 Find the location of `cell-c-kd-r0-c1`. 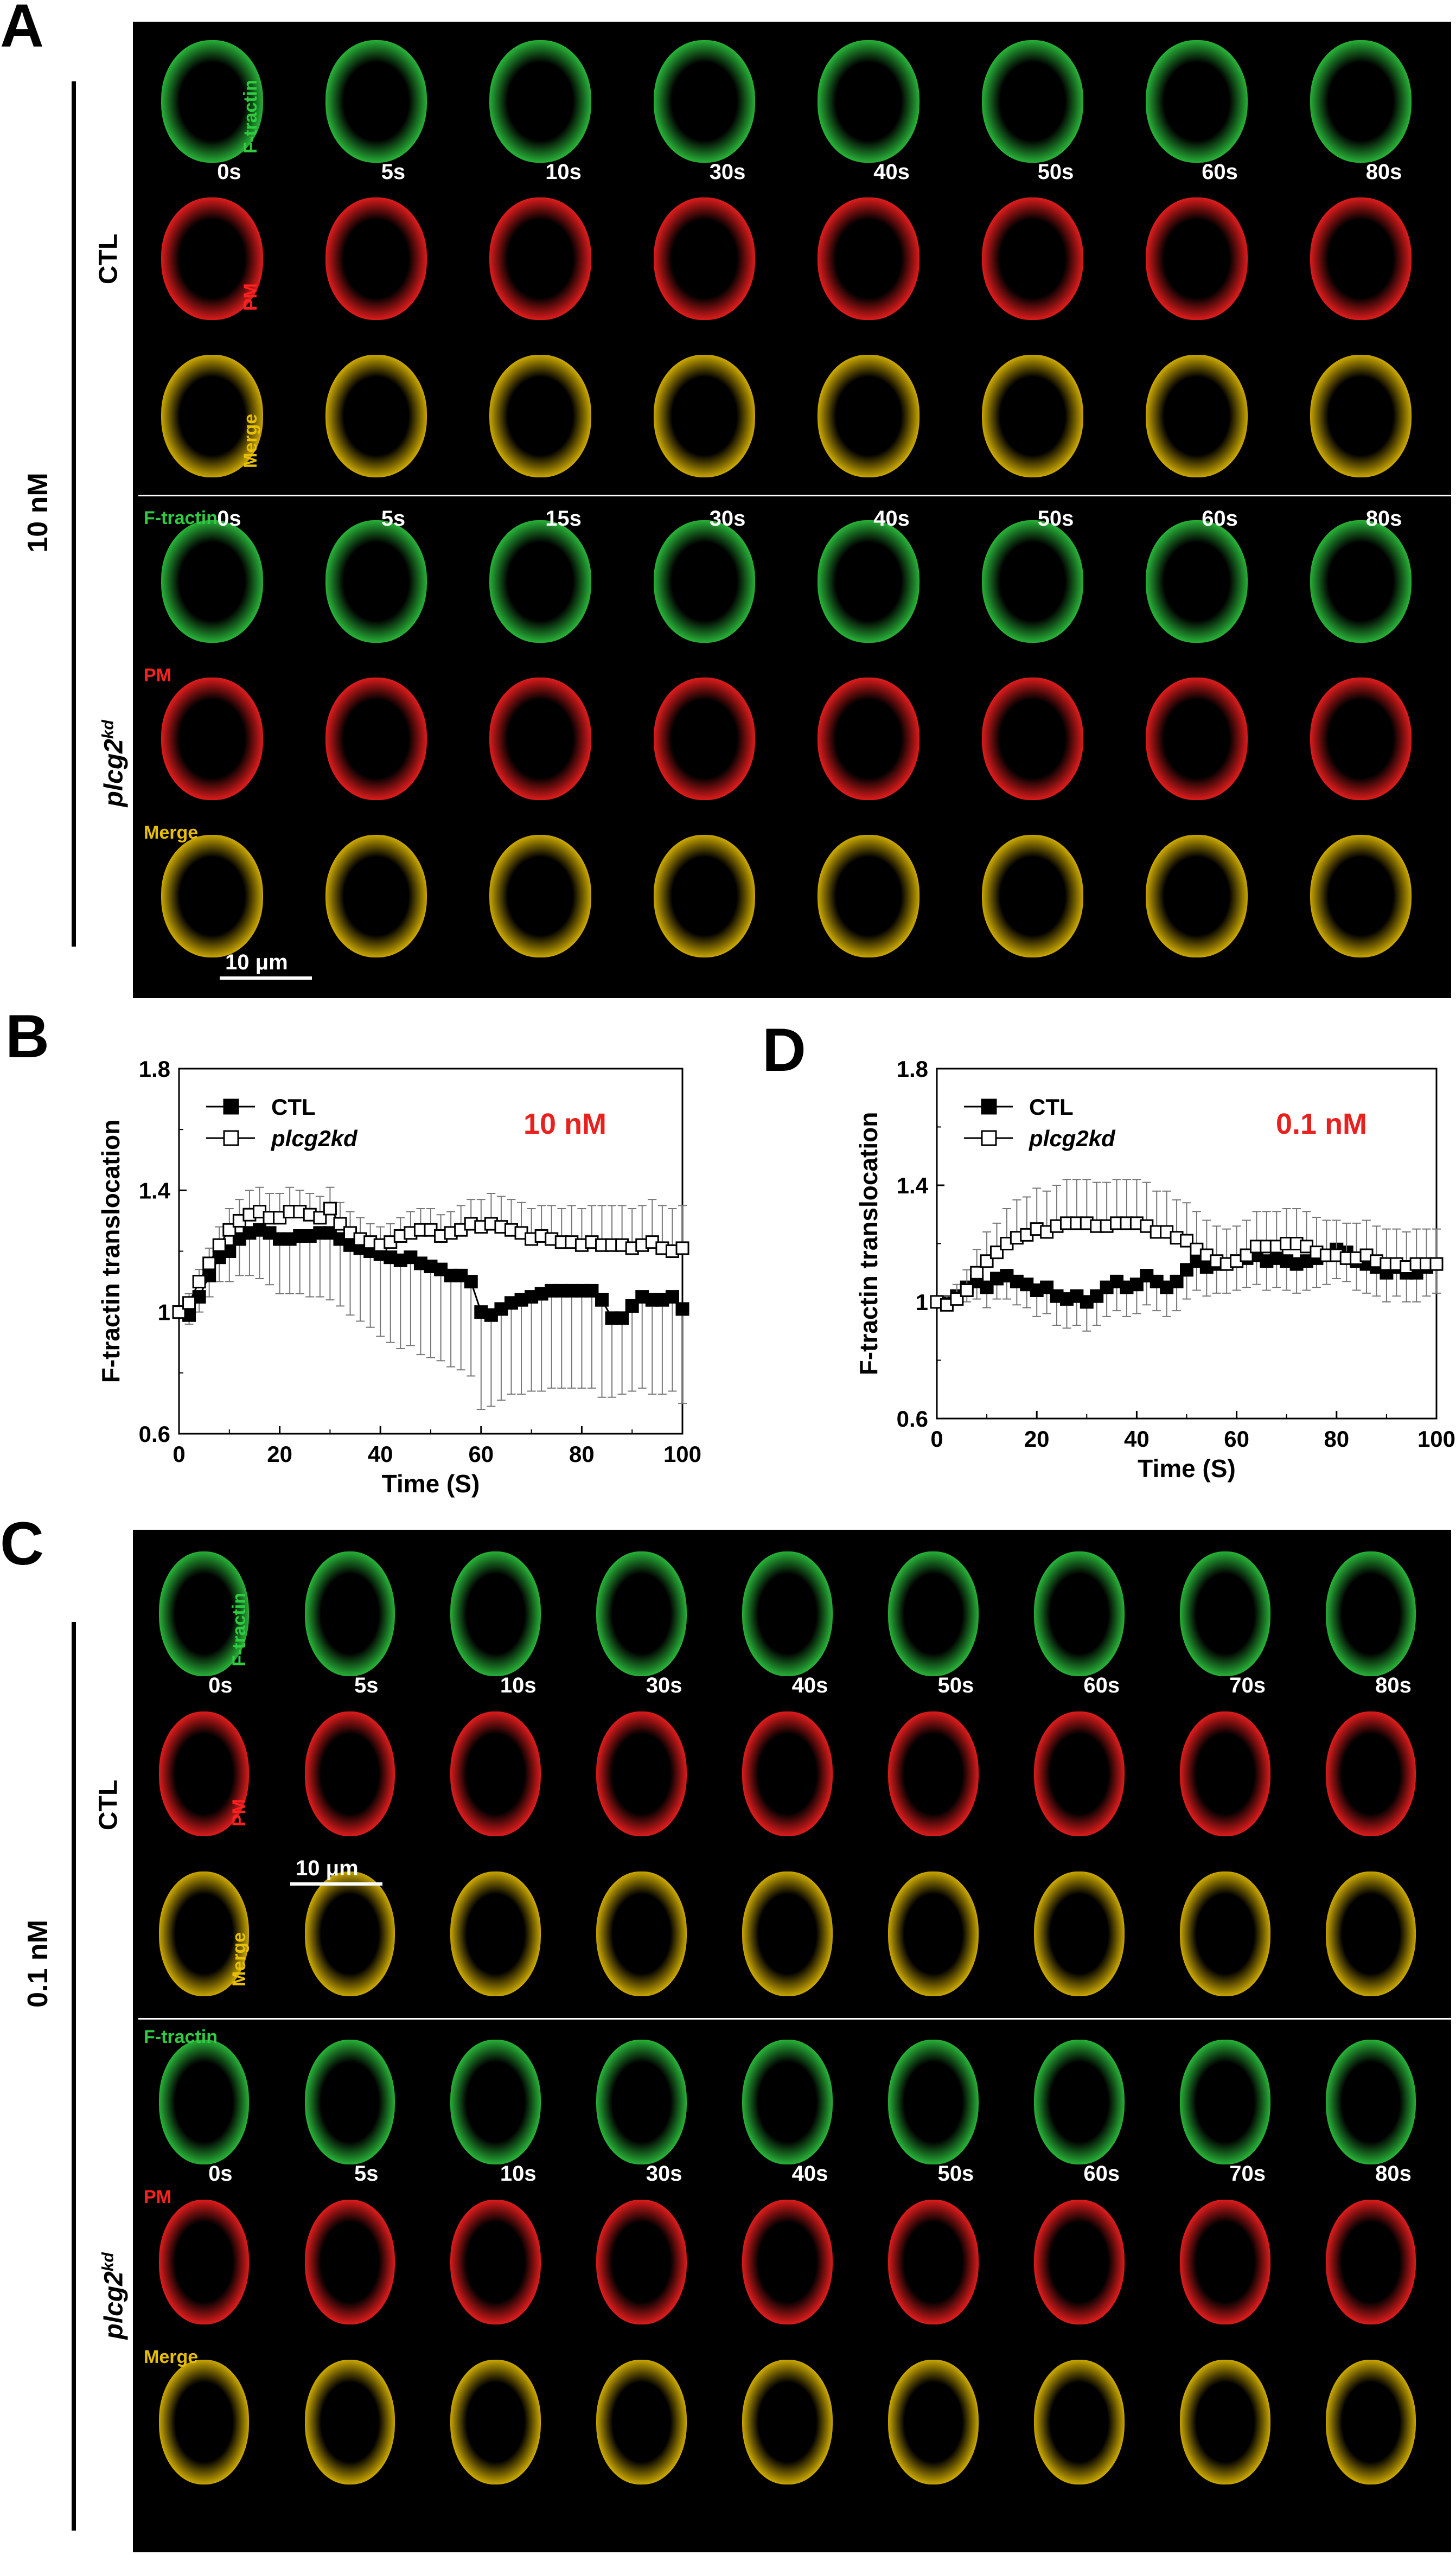

cell-c-kd-r0-c1 is located at coordinates (349, 2101).